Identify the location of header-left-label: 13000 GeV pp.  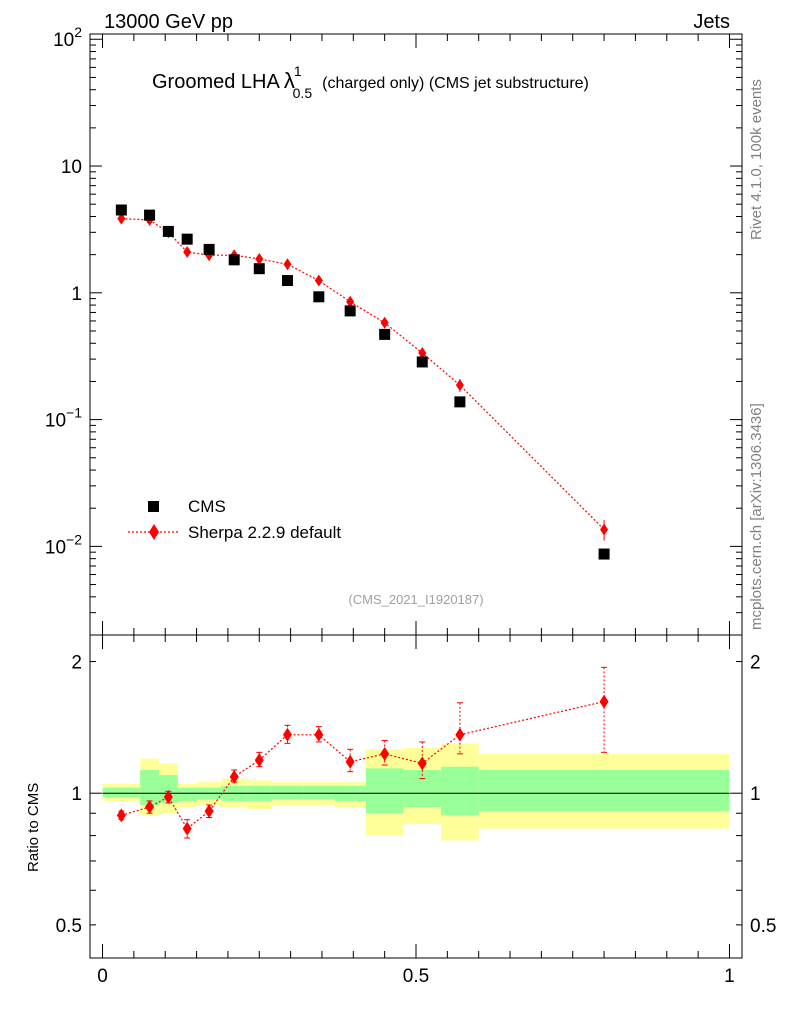
(168, 22).